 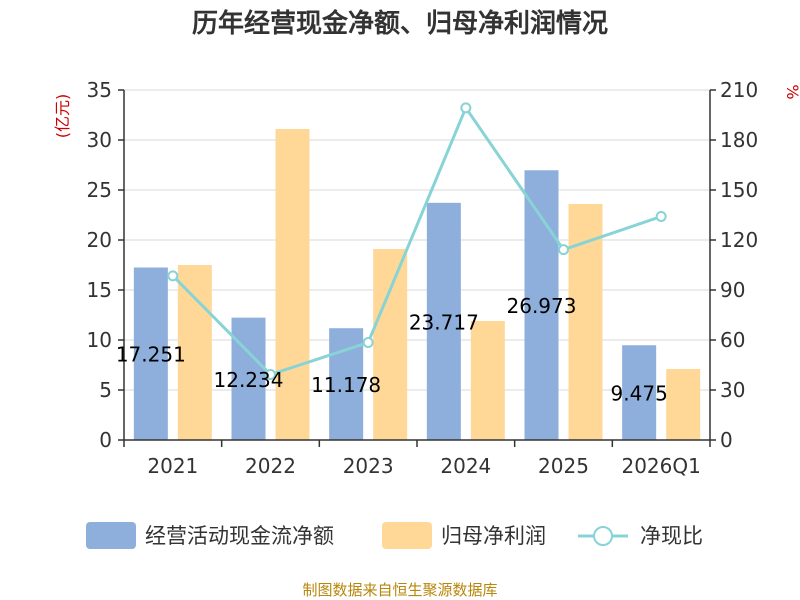 What do you see at coordinates (62, 116) in the screenshot?
I see `left-axis-unit: (亿元)` at bounding box center [62, 116].